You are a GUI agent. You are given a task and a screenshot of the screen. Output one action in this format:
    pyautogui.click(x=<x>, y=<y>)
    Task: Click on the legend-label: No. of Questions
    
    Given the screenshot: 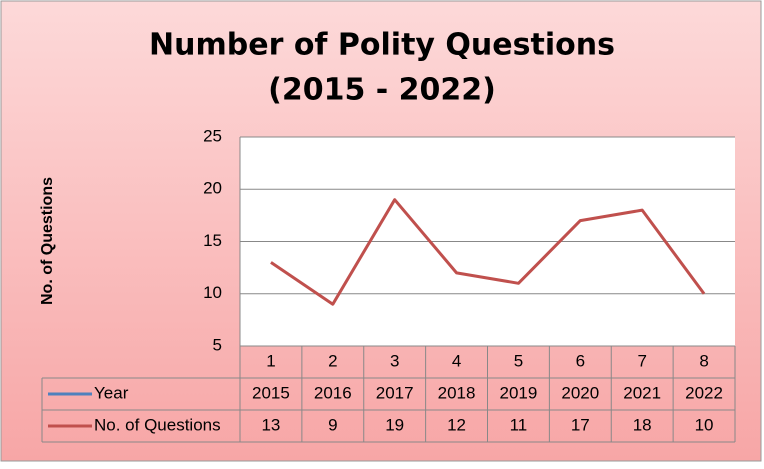 What is the action you would take?
    pyautogui.click(x=157, y=424)
    